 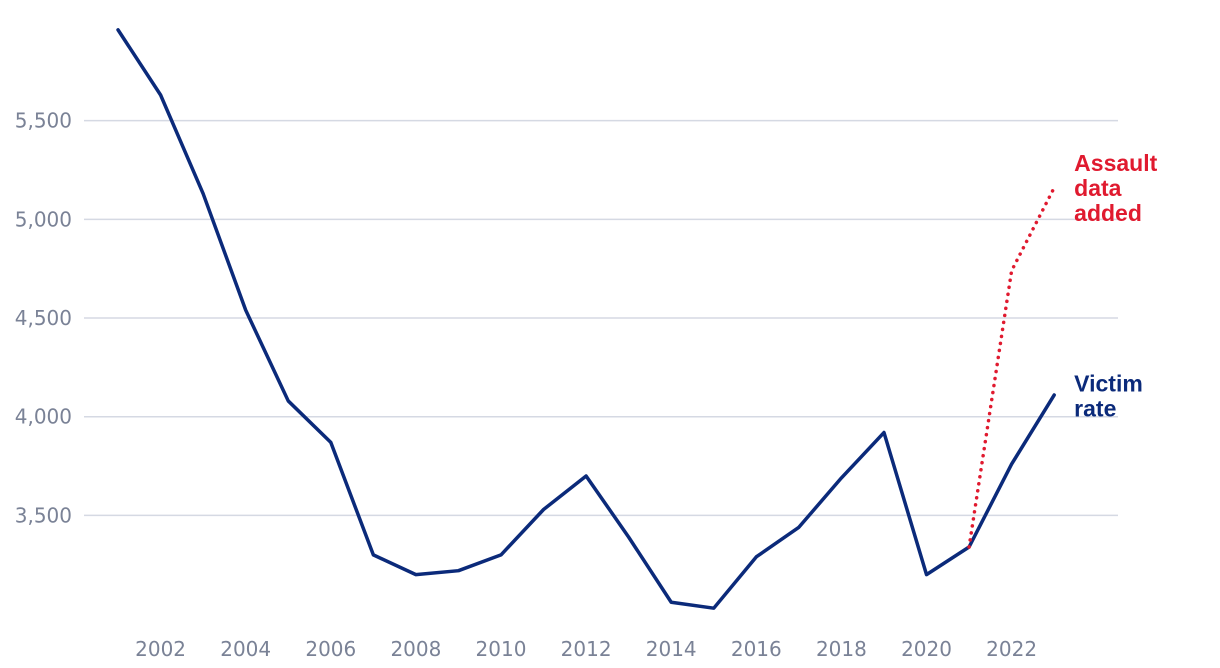 I want to click on x-tick-label: 2016, so click(x=756, y=649).